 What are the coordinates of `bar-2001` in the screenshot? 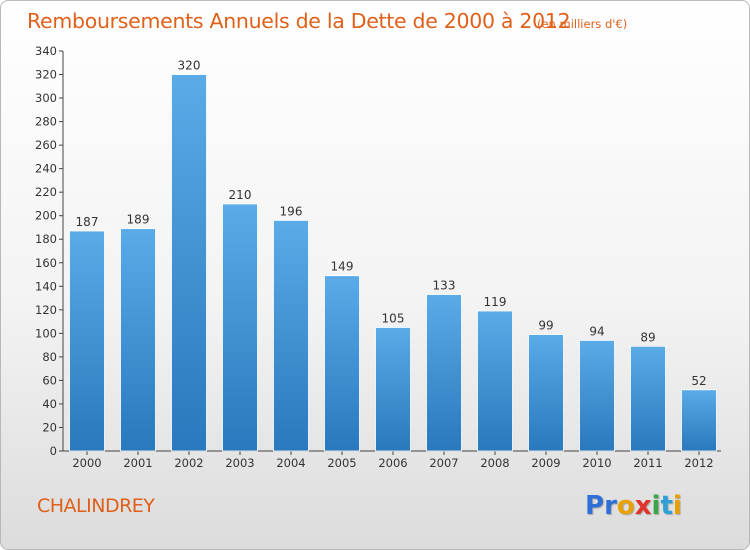 It's located at (138, 340).